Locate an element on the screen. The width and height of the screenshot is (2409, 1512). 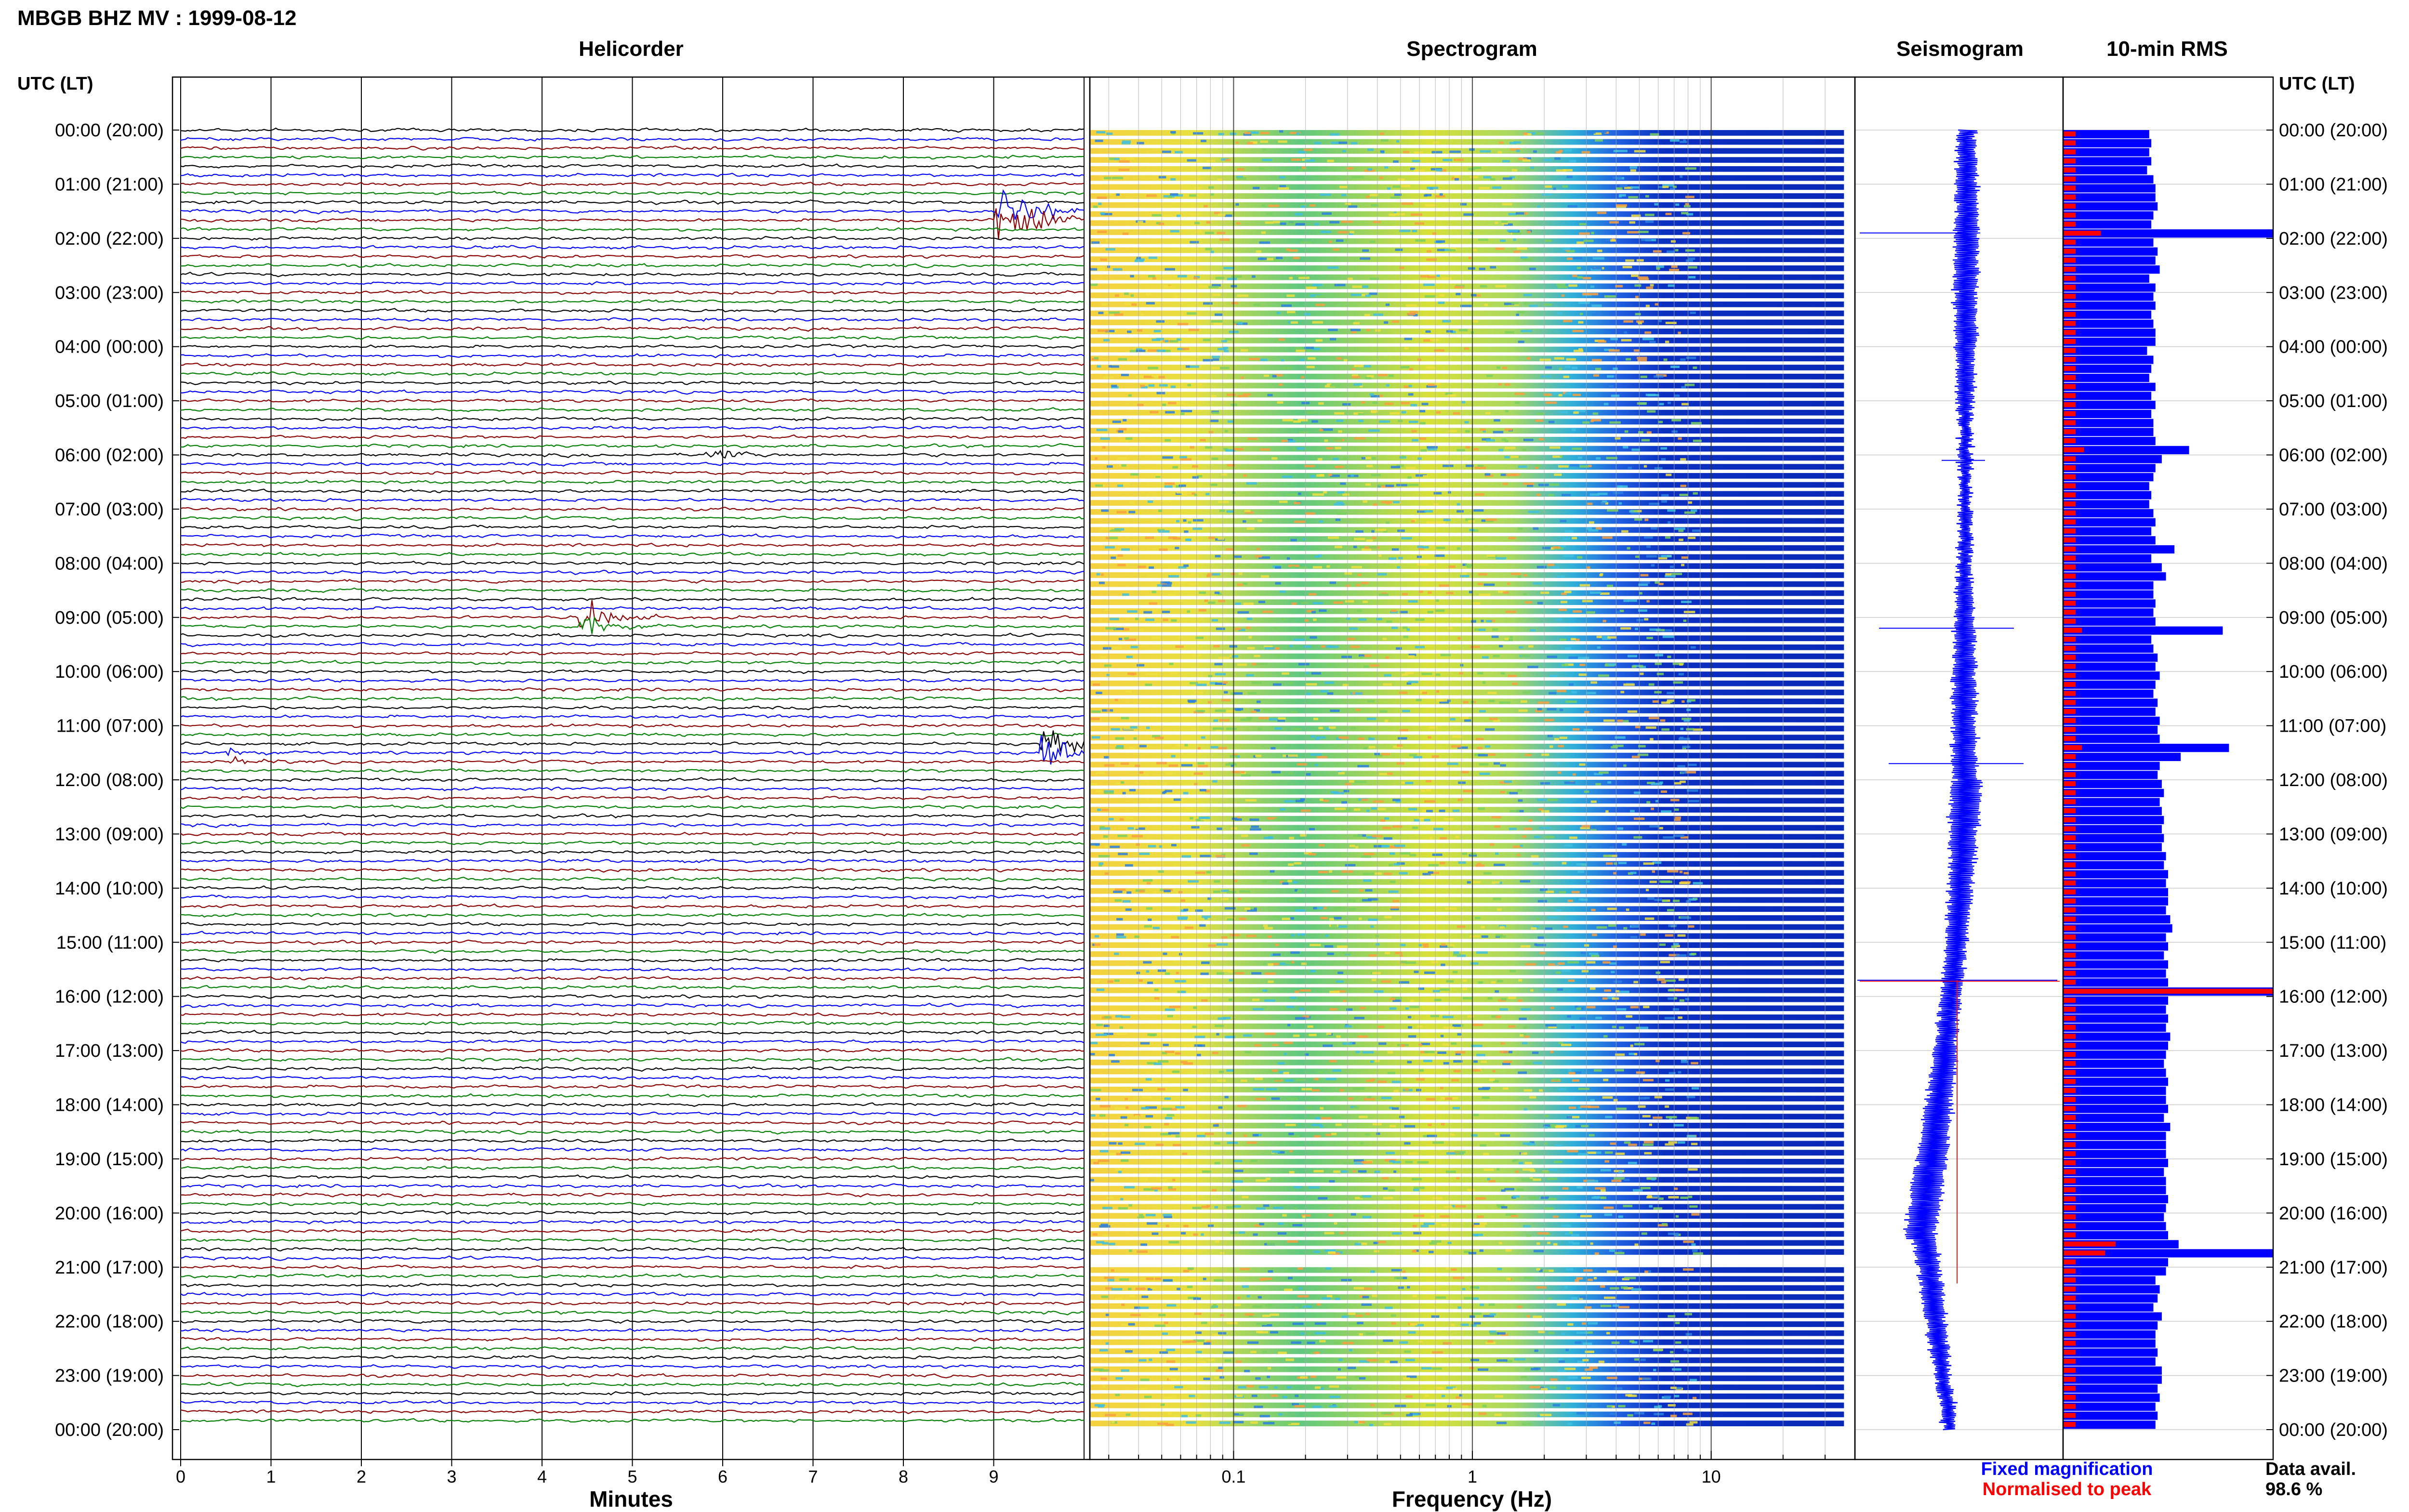
helicorder-x-tick-label: 1 is located at coordinates (271, 1476).